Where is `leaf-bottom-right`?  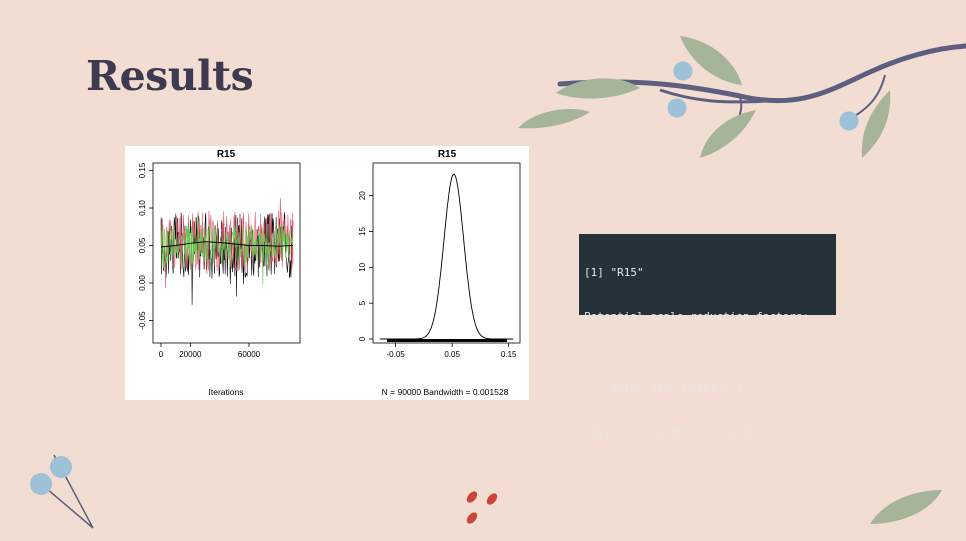 leaf-bottom-right is located at coordinates (906, 507).